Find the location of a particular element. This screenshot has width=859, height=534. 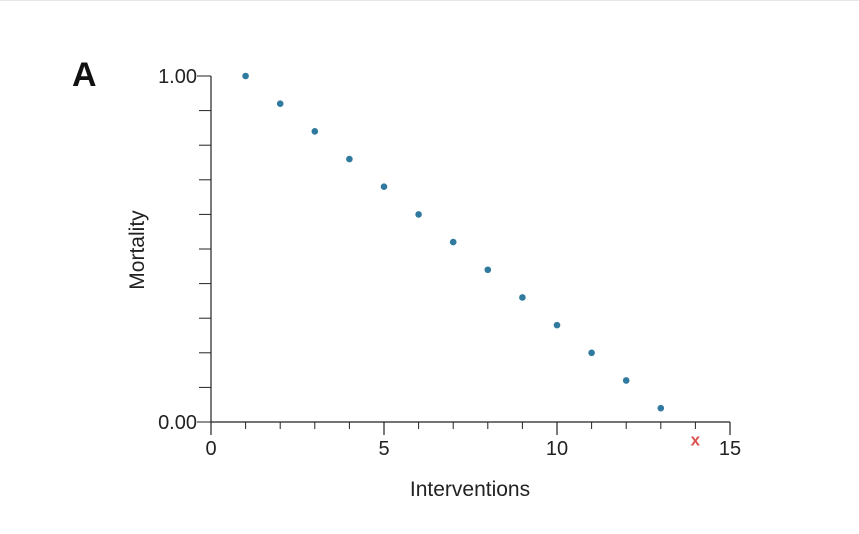

x-marker: x is located at coordinates (696, 439).